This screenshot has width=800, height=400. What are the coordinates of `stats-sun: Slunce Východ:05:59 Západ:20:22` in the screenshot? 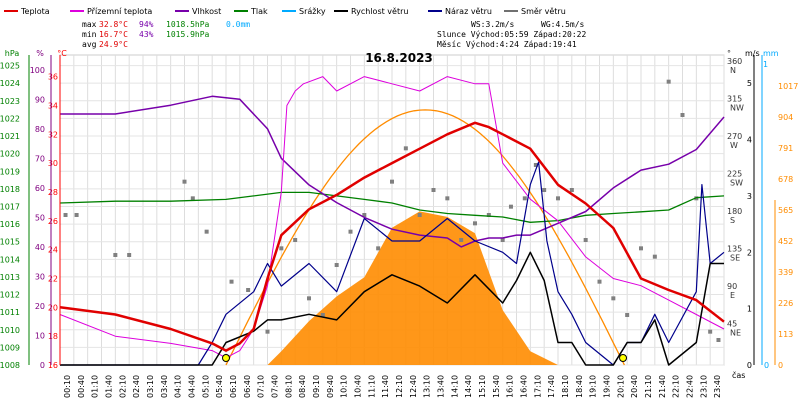 It's located at (511, 34).